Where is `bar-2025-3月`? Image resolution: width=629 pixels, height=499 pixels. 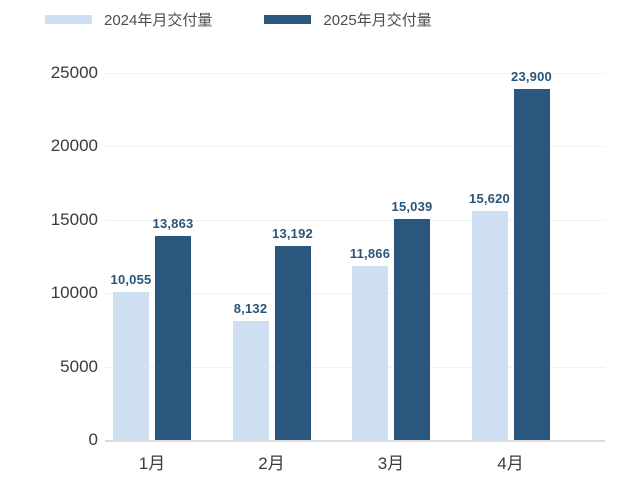 bar-2025-3月 is located at coordinates (412, 329).